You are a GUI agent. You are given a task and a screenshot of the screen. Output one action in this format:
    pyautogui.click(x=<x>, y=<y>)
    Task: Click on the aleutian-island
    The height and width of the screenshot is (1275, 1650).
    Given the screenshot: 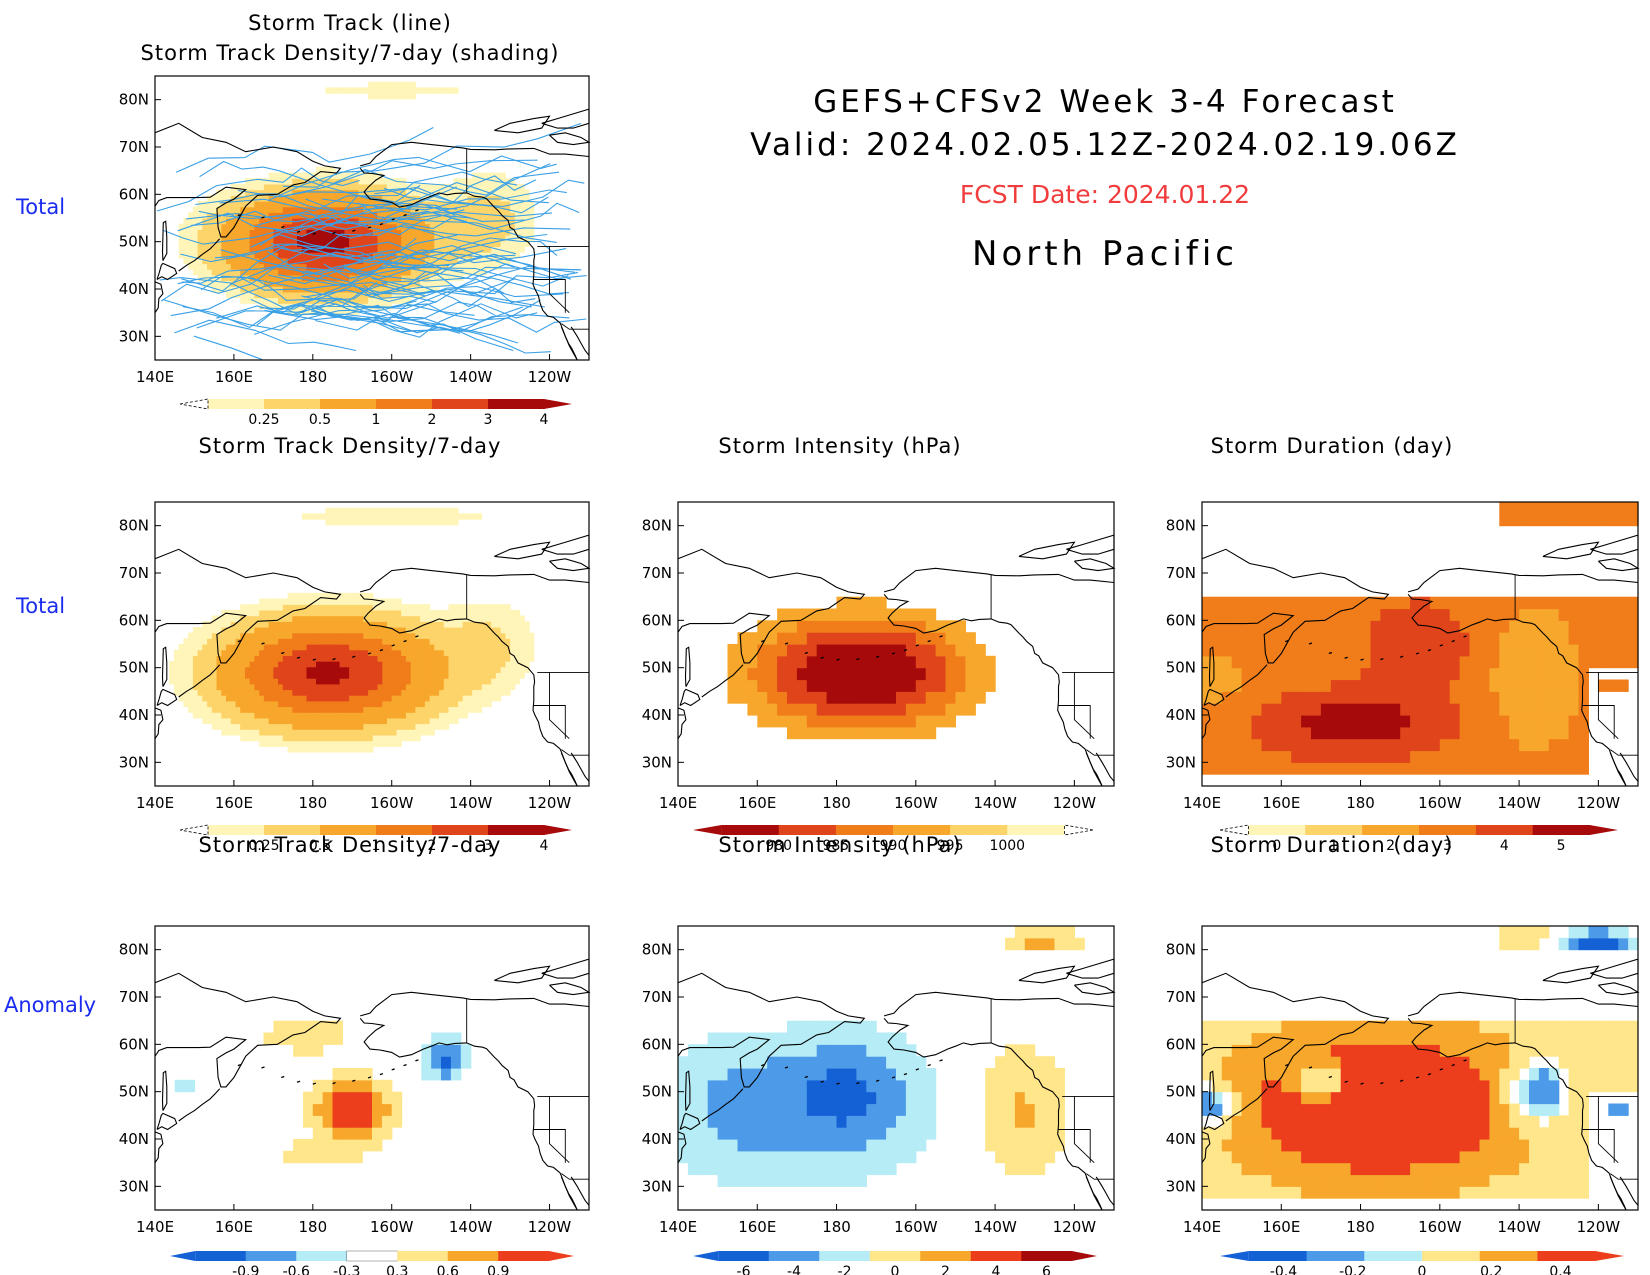 What is the action you would take?
    pyautogui.click(x=893, y=653)
    